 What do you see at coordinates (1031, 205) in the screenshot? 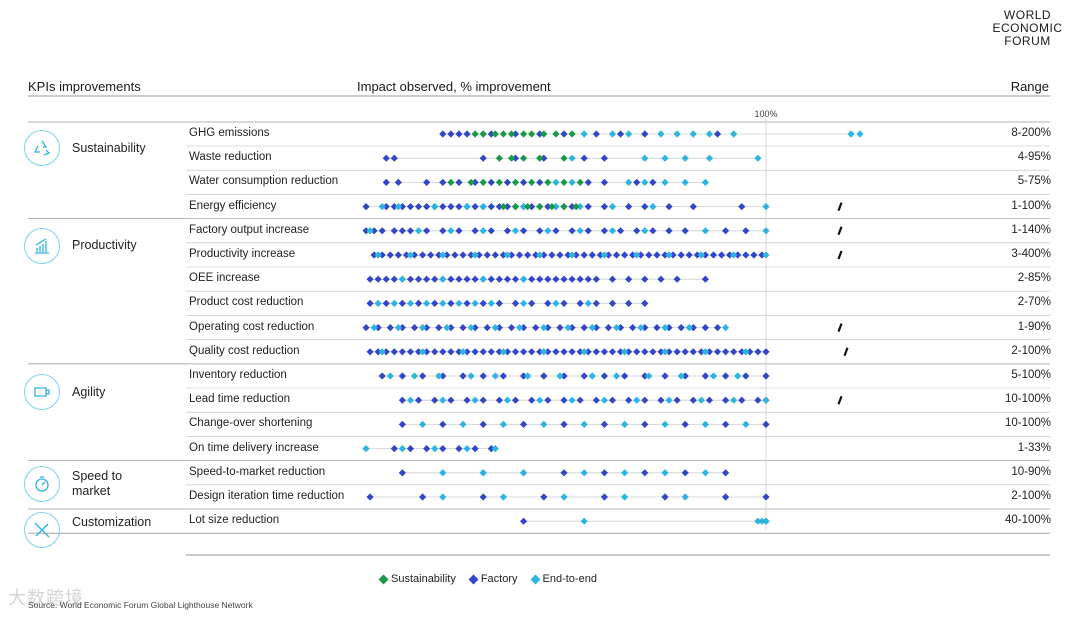
I see `range-value: 1-100%` at bounding box center [1031, 205].